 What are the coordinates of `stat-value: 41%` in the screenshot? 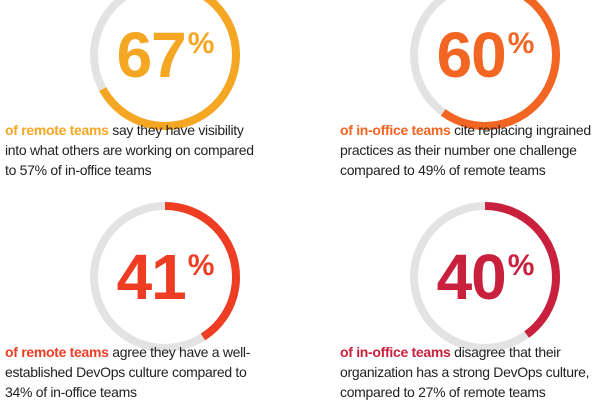 It's located at (165, 277).